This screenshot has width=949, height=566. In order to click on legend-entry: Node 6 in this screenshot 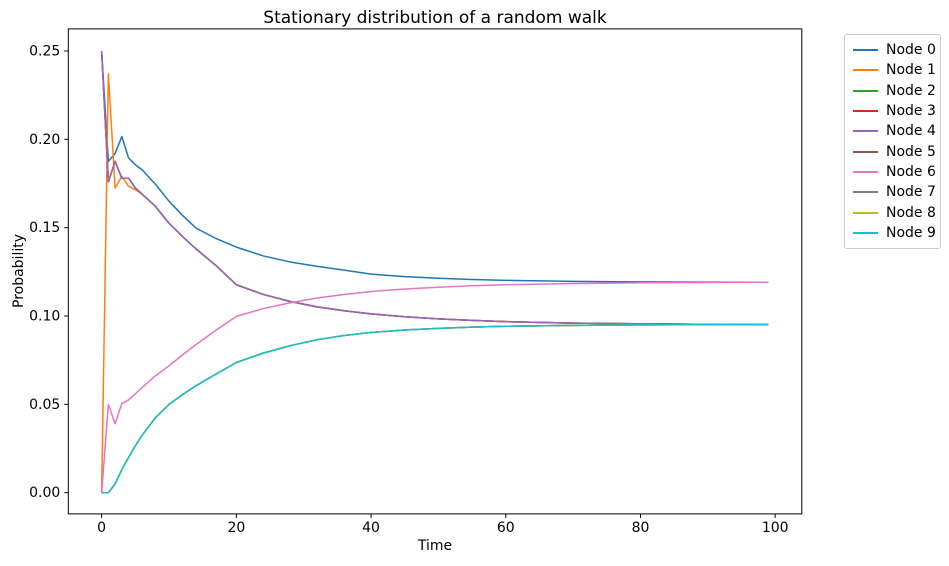, I will do `click(892, 172)`.